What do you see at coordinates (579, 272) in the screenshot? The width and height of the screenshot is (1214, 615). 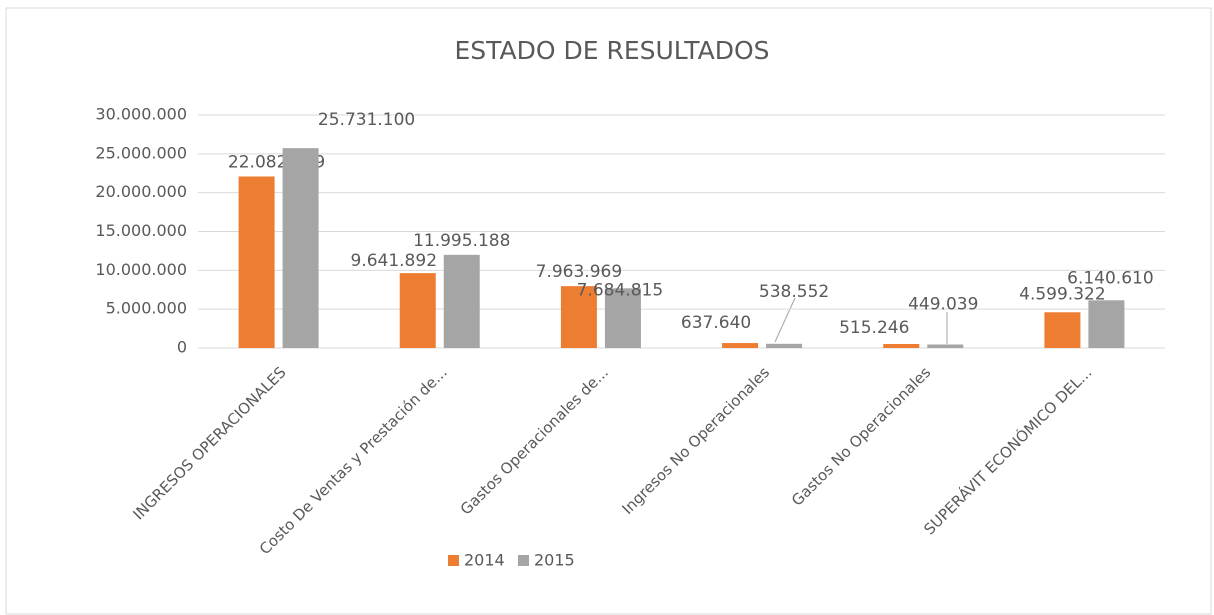 I see `data-label: 7.963.969` at bounding box center [579, 272].